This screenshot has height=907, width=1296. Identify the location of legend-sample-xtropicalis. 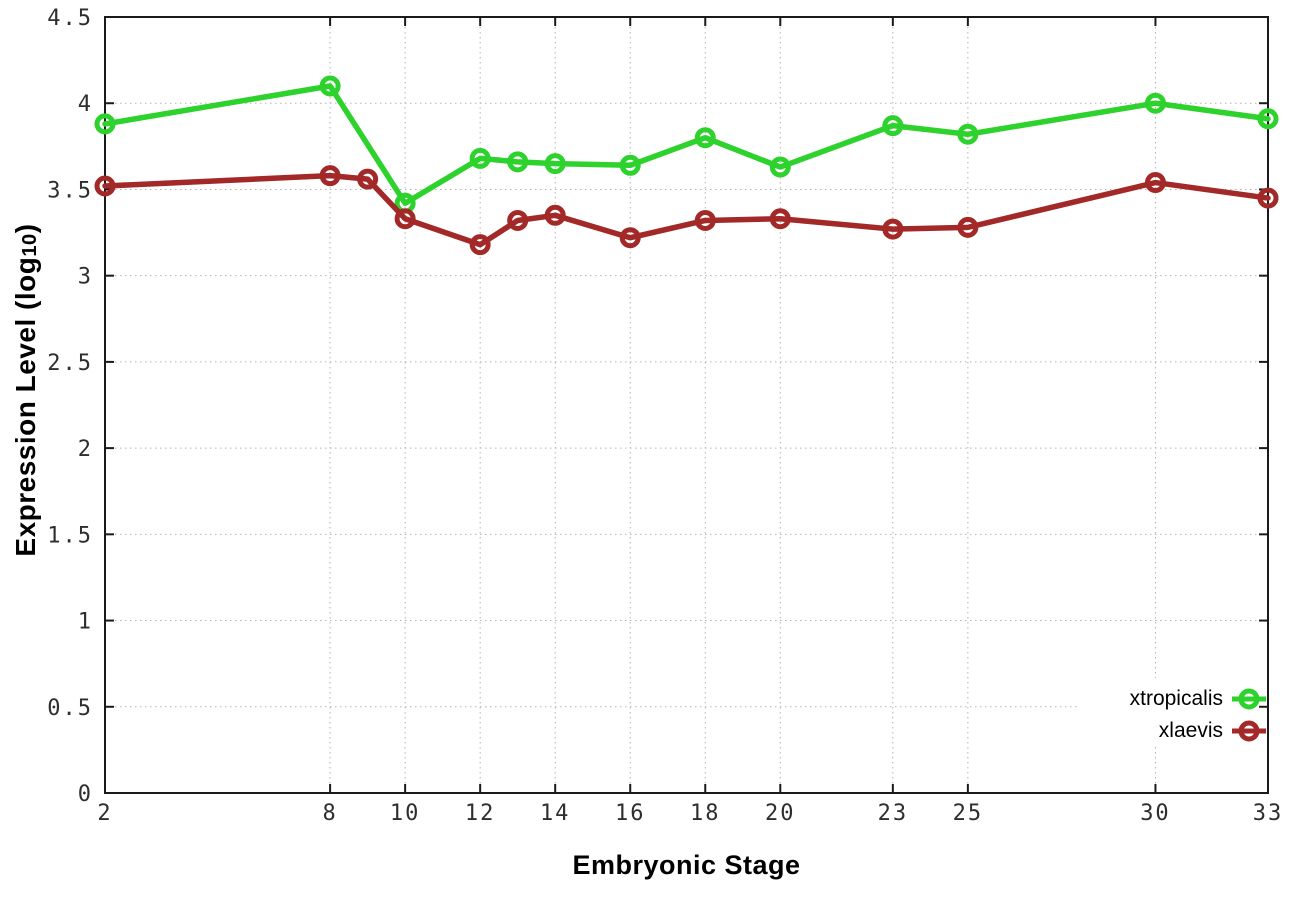
(1249, 699).